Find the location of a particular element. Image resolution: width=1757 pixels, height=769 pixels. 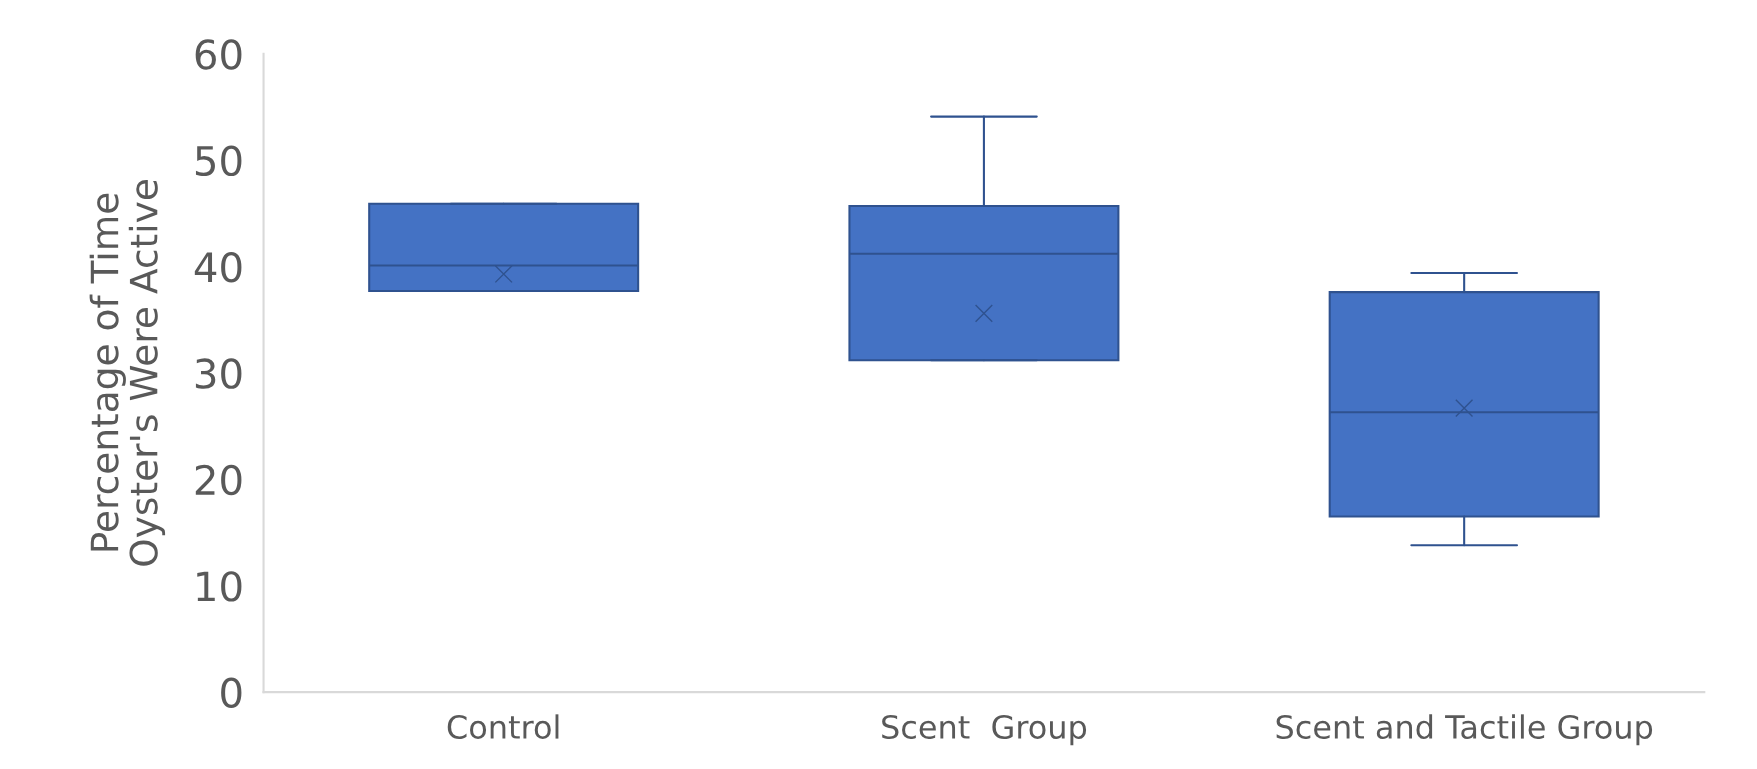

y-tick-label: 50 is located at coordinates (218, 161).